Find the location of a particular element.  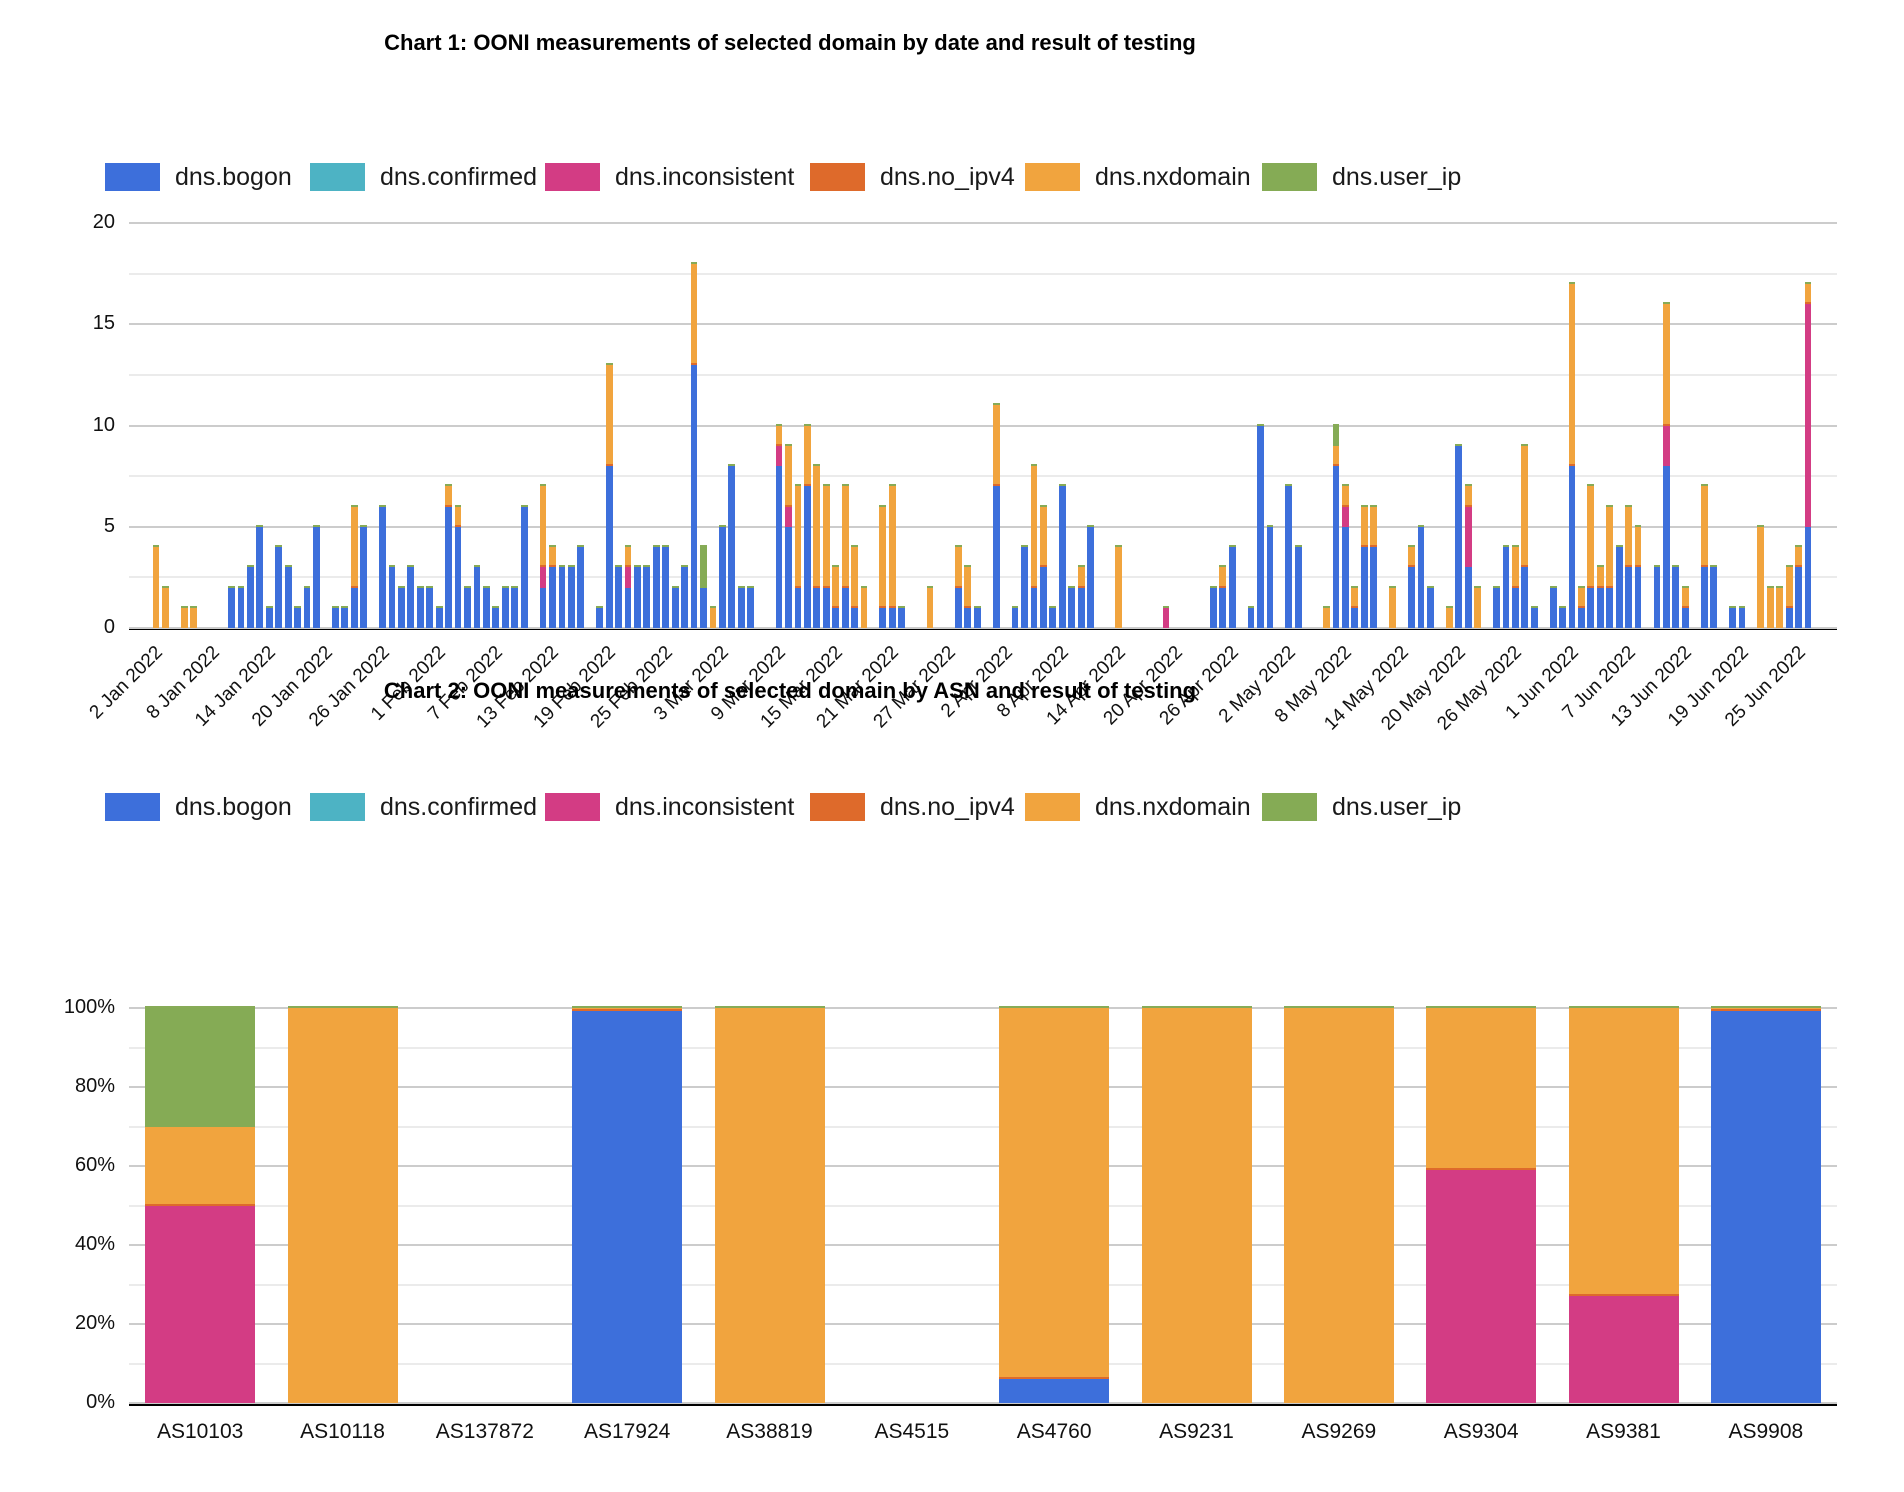

chart1-bar-day17 is located at coordinates (316, 406).